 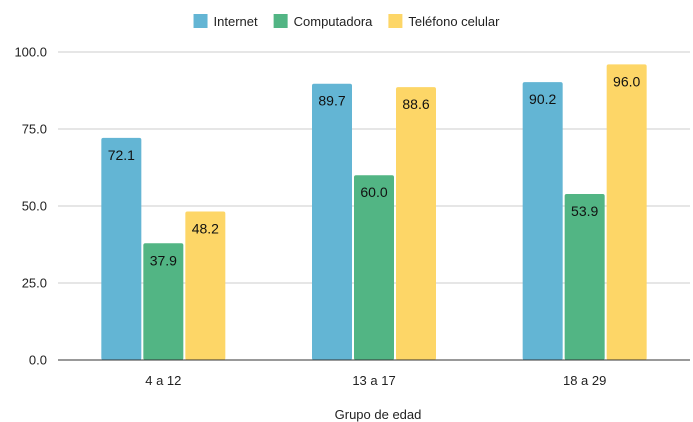 I want to click on legend-label: Internet, so click(x=236, y=21).